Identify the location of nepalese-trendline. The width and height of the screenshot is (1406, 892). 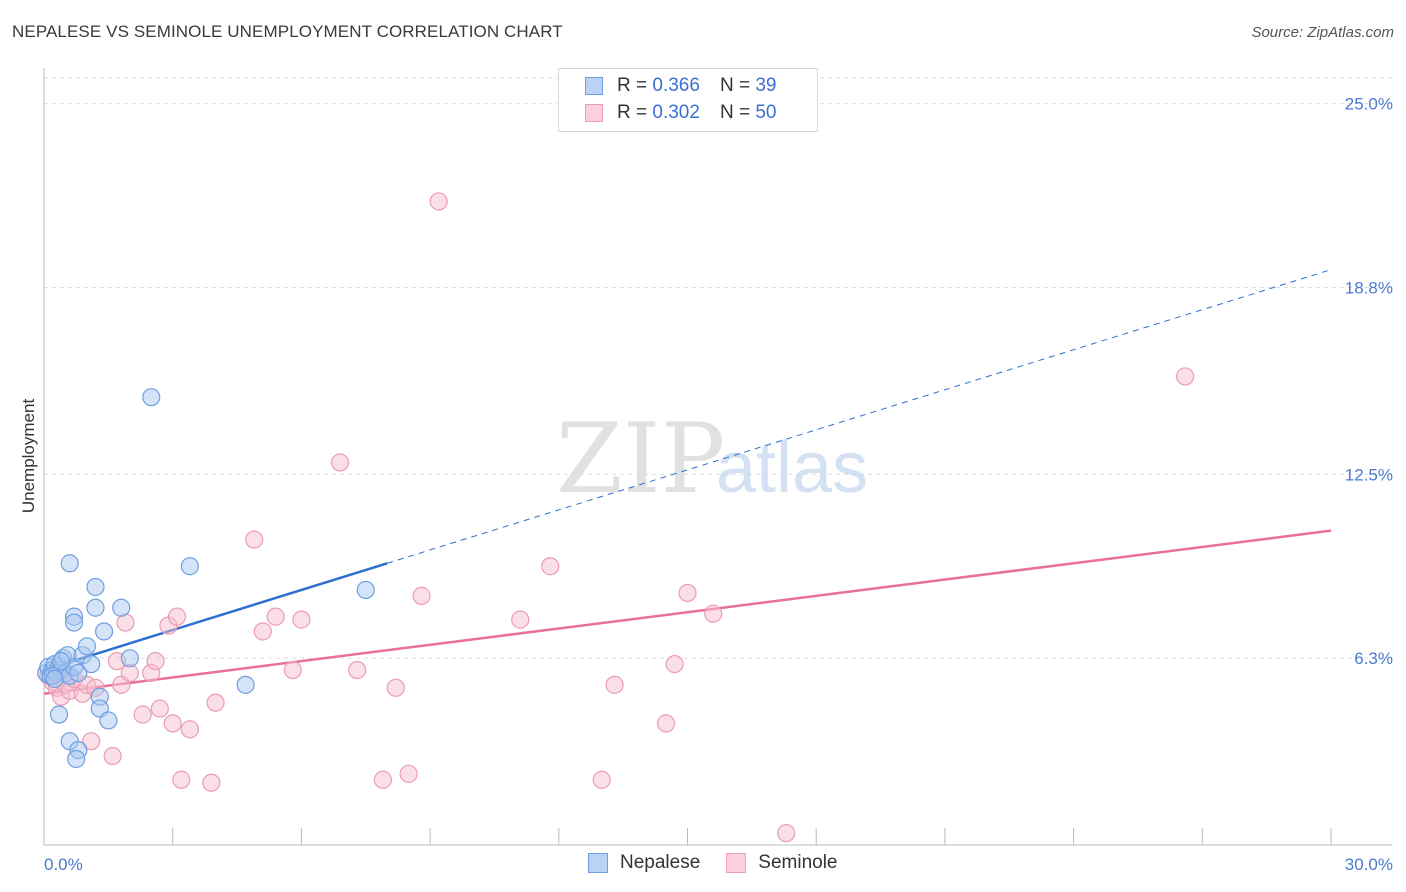
(215, 617).